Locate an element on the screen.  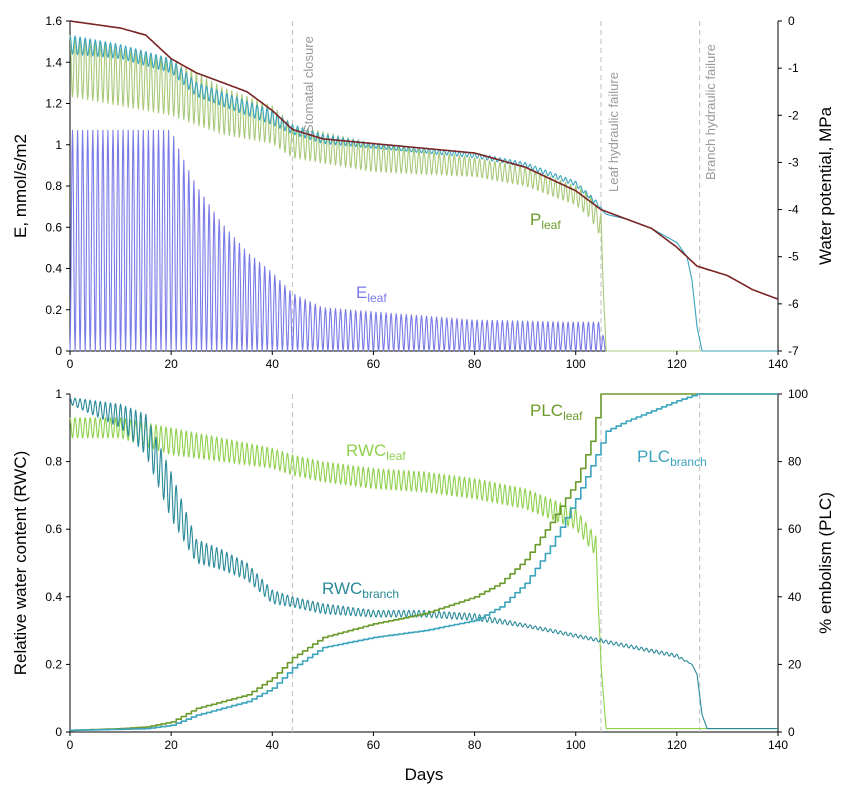
right-tick-label: -5 is located at coordinates (793, 257).